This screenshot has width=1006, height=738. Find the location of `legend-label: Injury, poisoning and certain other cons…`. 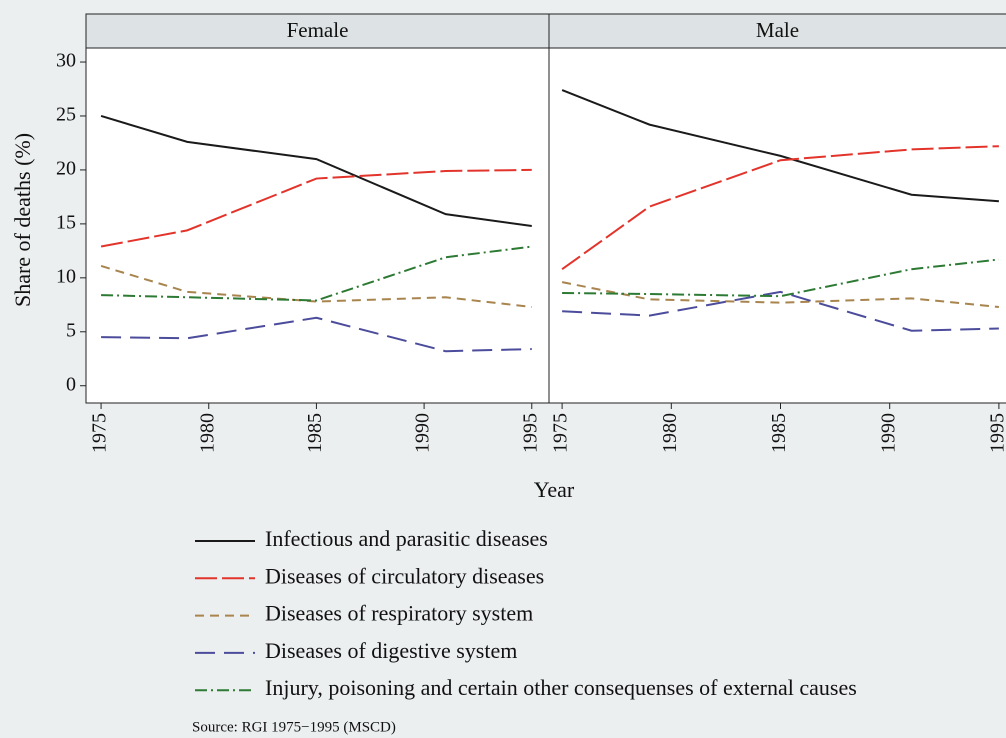

legend-label: Injury, poisoning and certain other cons… is located at coordinates (561, 687).